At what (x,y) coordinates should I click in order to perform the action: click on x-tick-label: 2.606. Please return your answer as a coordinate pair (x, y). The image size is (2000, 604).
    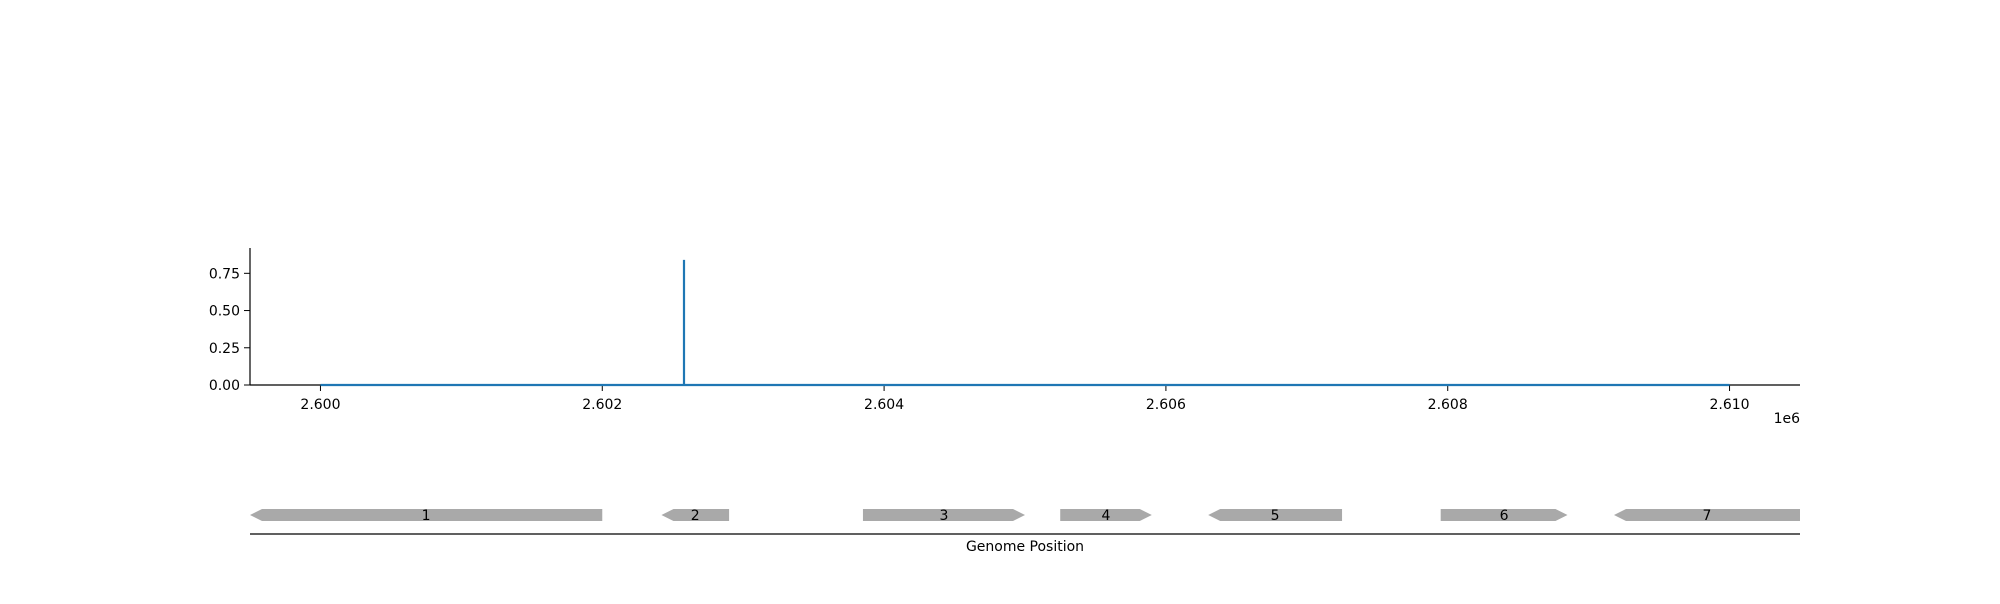
    Looking at the image, I should click on (1166, 405).